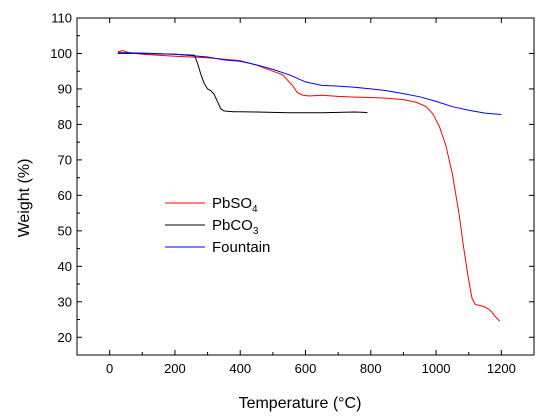  Describe the element at coordinates (65, 88) in the screenshot. I see `y-tick-label: 90` at that location.